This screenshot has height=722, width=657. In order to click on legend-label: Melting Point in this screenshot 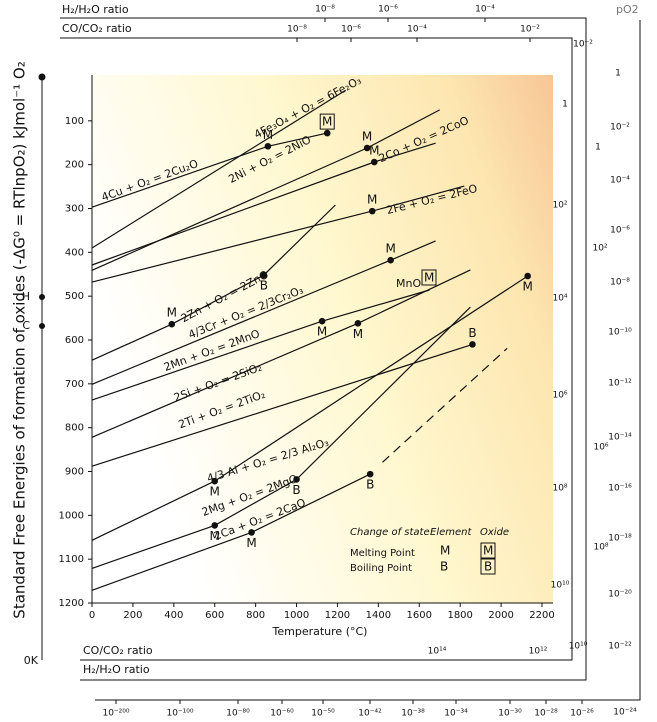, I will do `click(382, 553)`.